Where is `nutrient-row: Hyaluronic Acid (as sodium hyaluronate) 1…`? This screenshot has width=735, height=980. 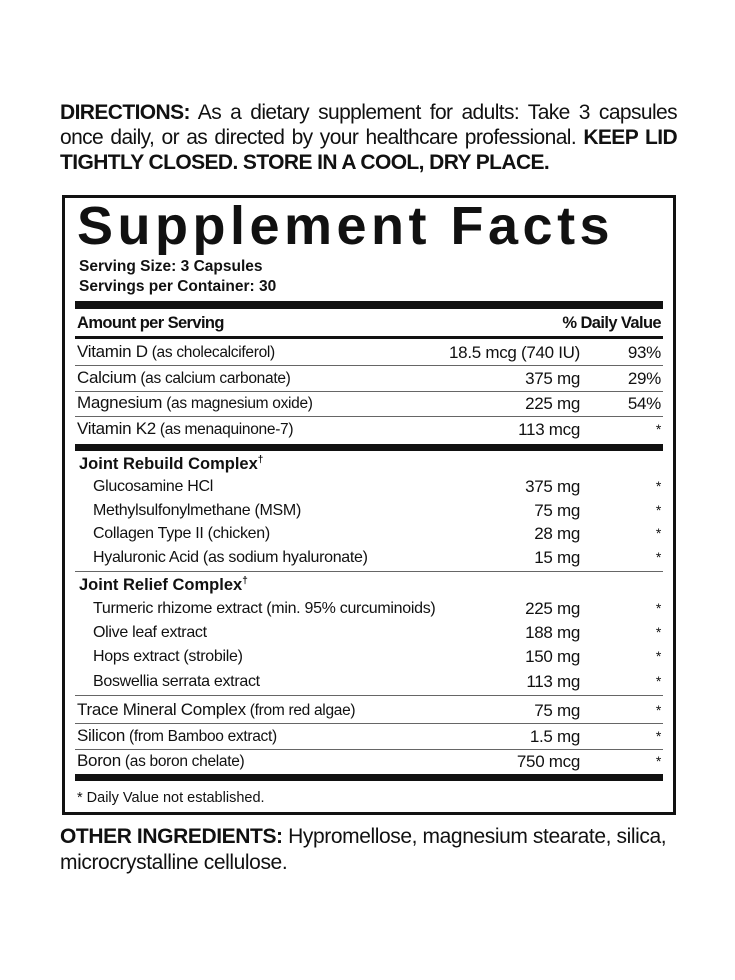
nutrient-row: Hyaluronic Acid (as sodium hyaluronate) 1… is located at coordinates (369, 558).